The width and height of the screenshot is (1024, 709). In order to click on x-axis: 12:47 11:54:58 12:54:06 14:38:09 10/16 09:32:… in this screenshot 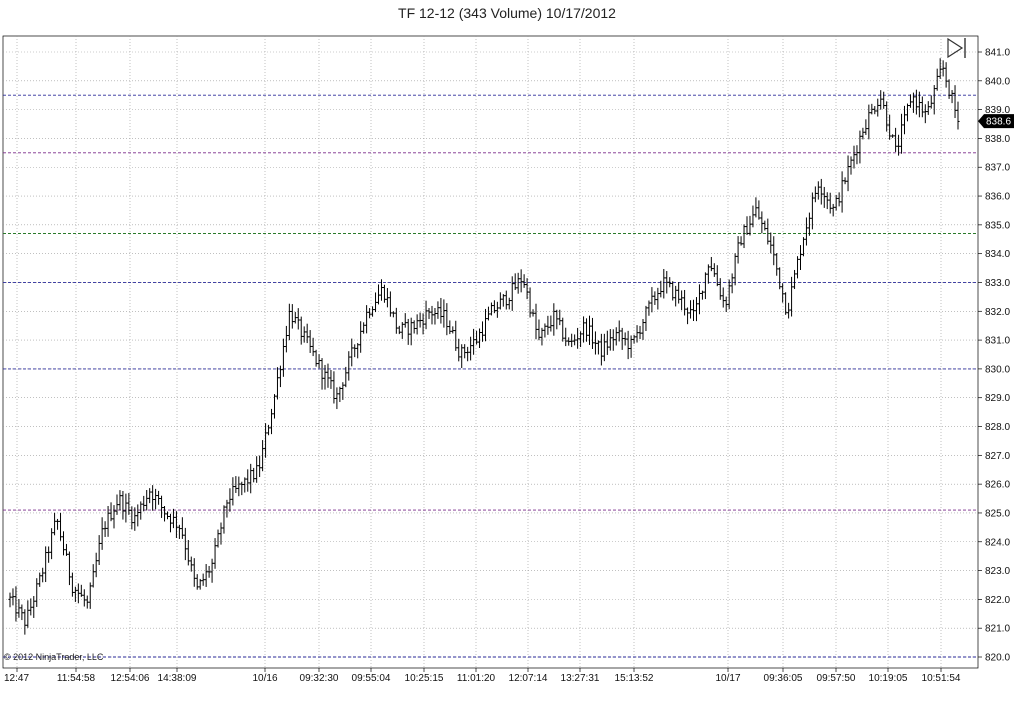, I will do `click(482, 676)`.